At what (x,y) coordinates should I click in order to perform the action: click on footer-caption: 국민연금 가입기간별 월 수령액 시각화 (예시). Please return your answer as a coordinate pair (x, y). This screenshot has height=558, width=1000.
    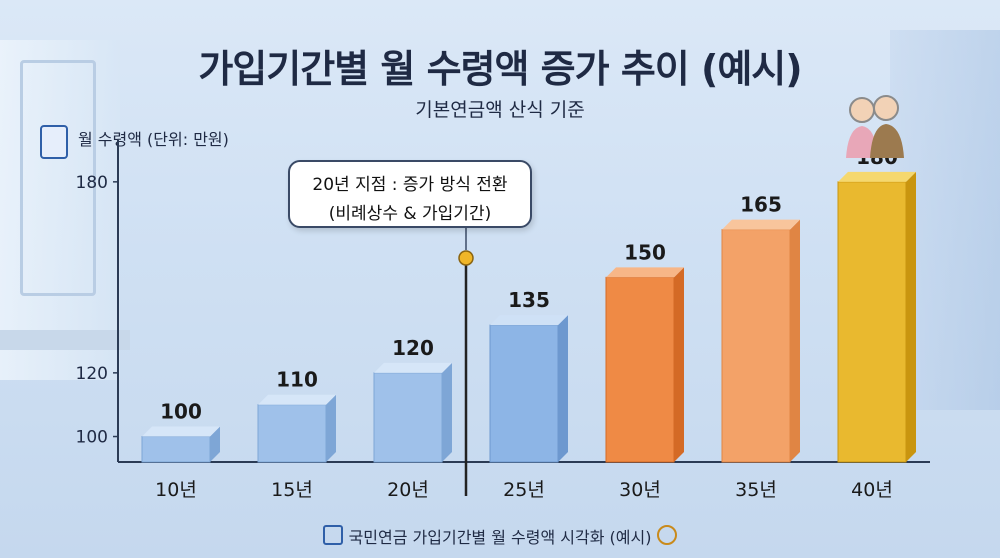
    Looking at the image, I should click on (500, 536).